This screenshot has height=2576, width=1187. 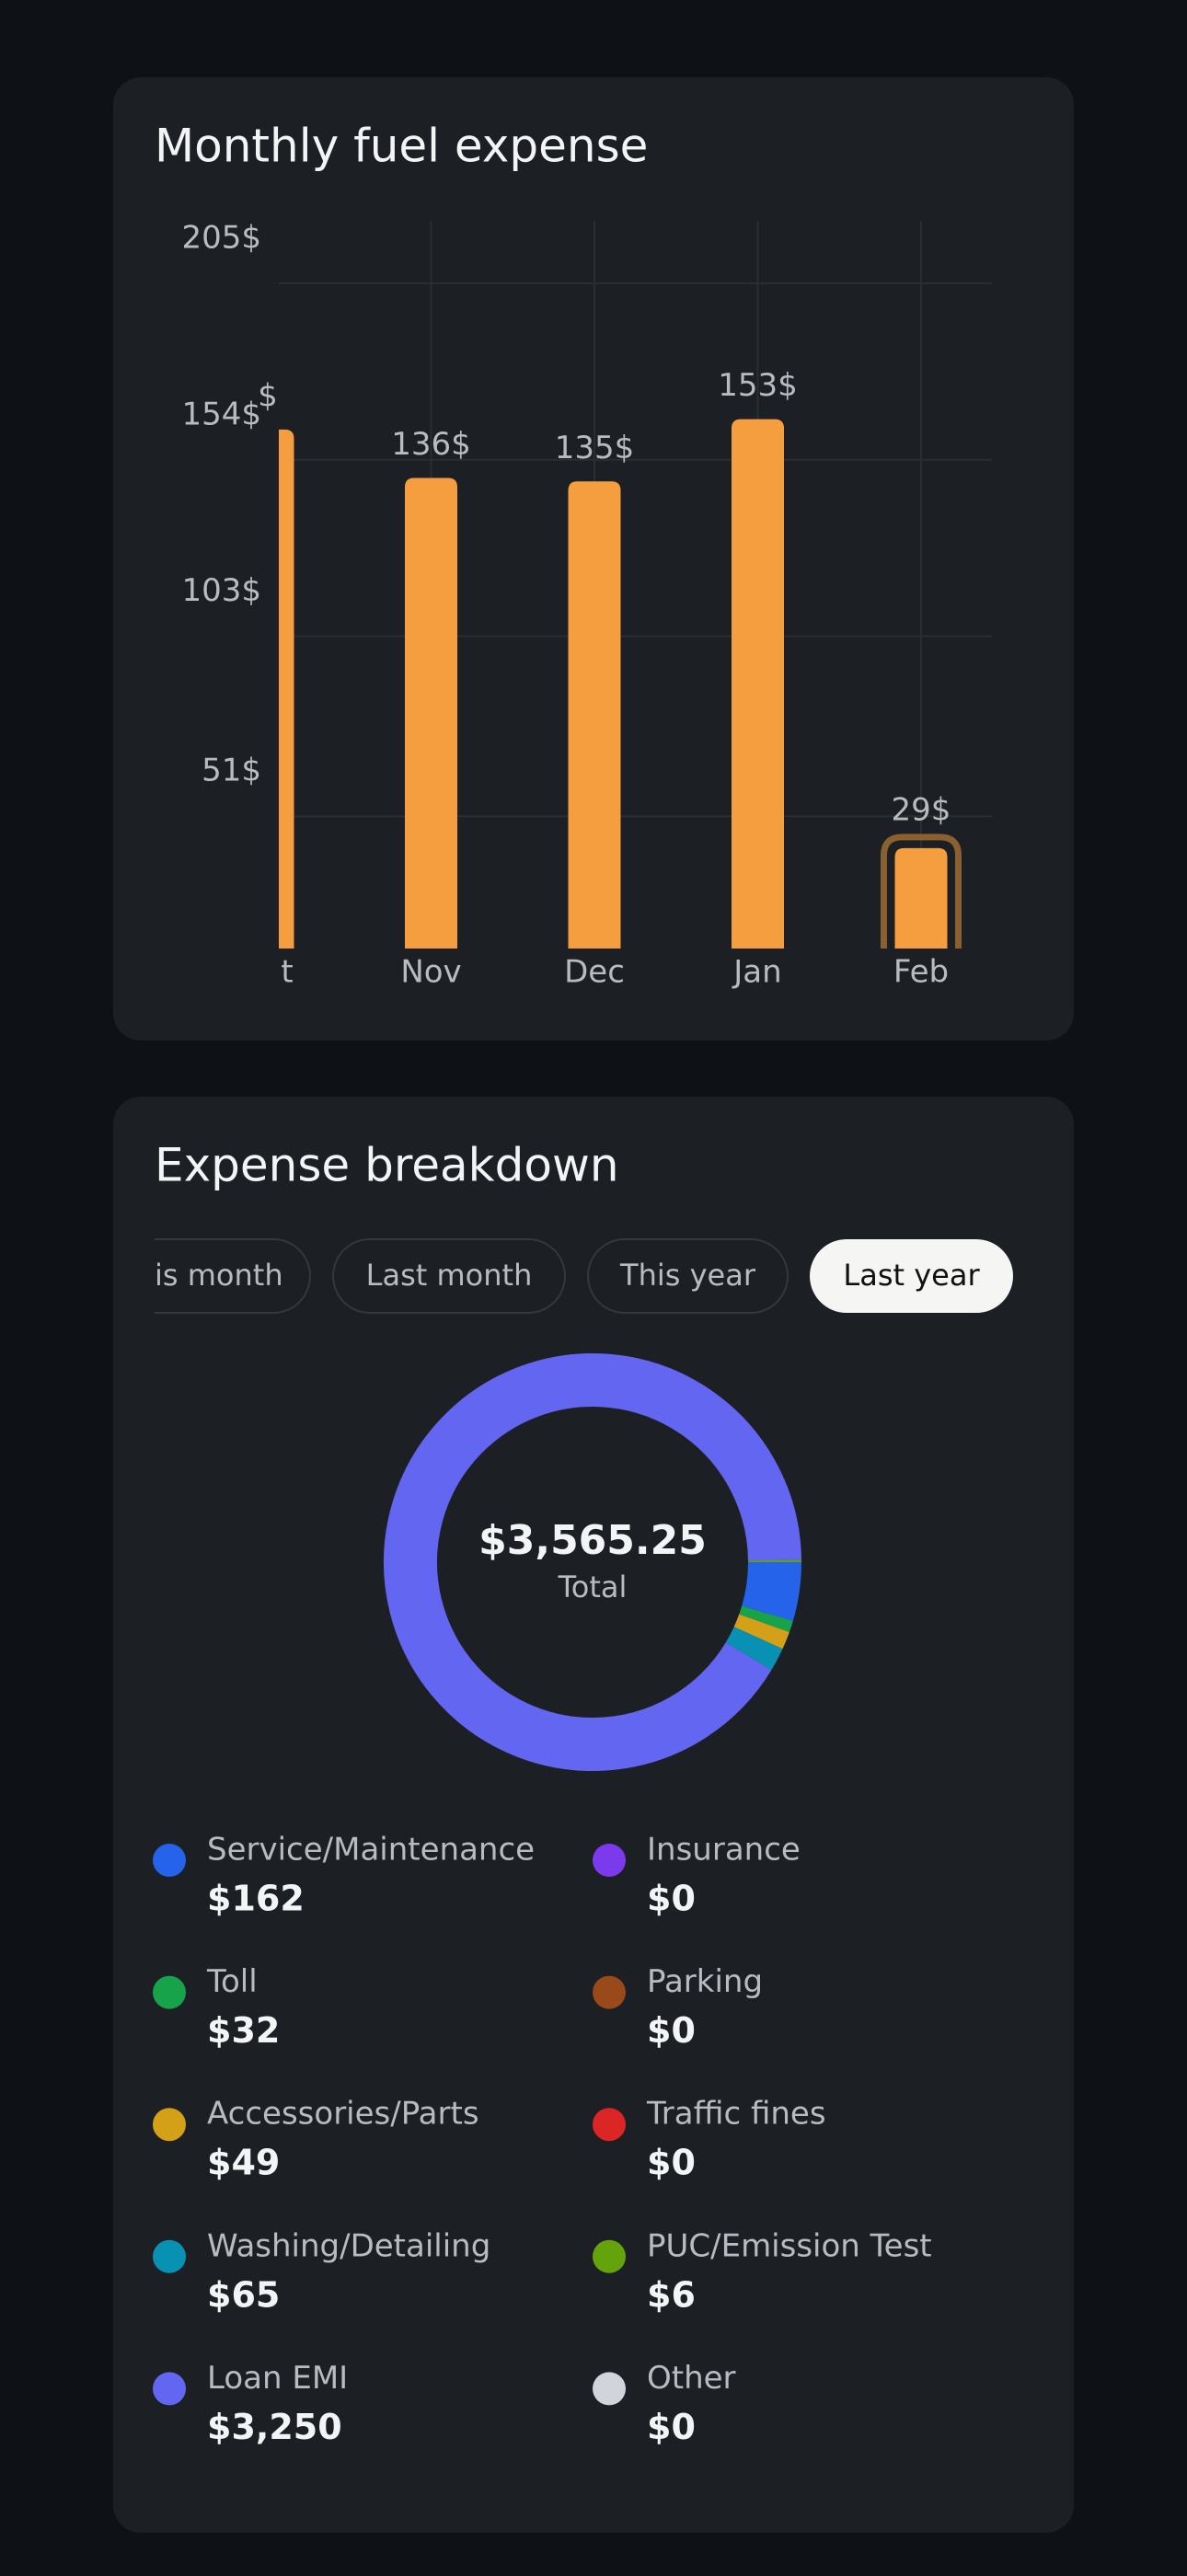 What do you see at coordinates (758, 385) in the screenshot?
I see `value-label: 153$` at bounding box center [758, 385].